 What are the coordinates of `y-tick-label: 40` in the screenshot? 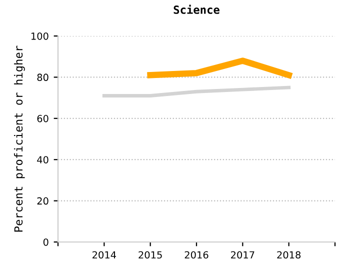 It's located at (42, 160).